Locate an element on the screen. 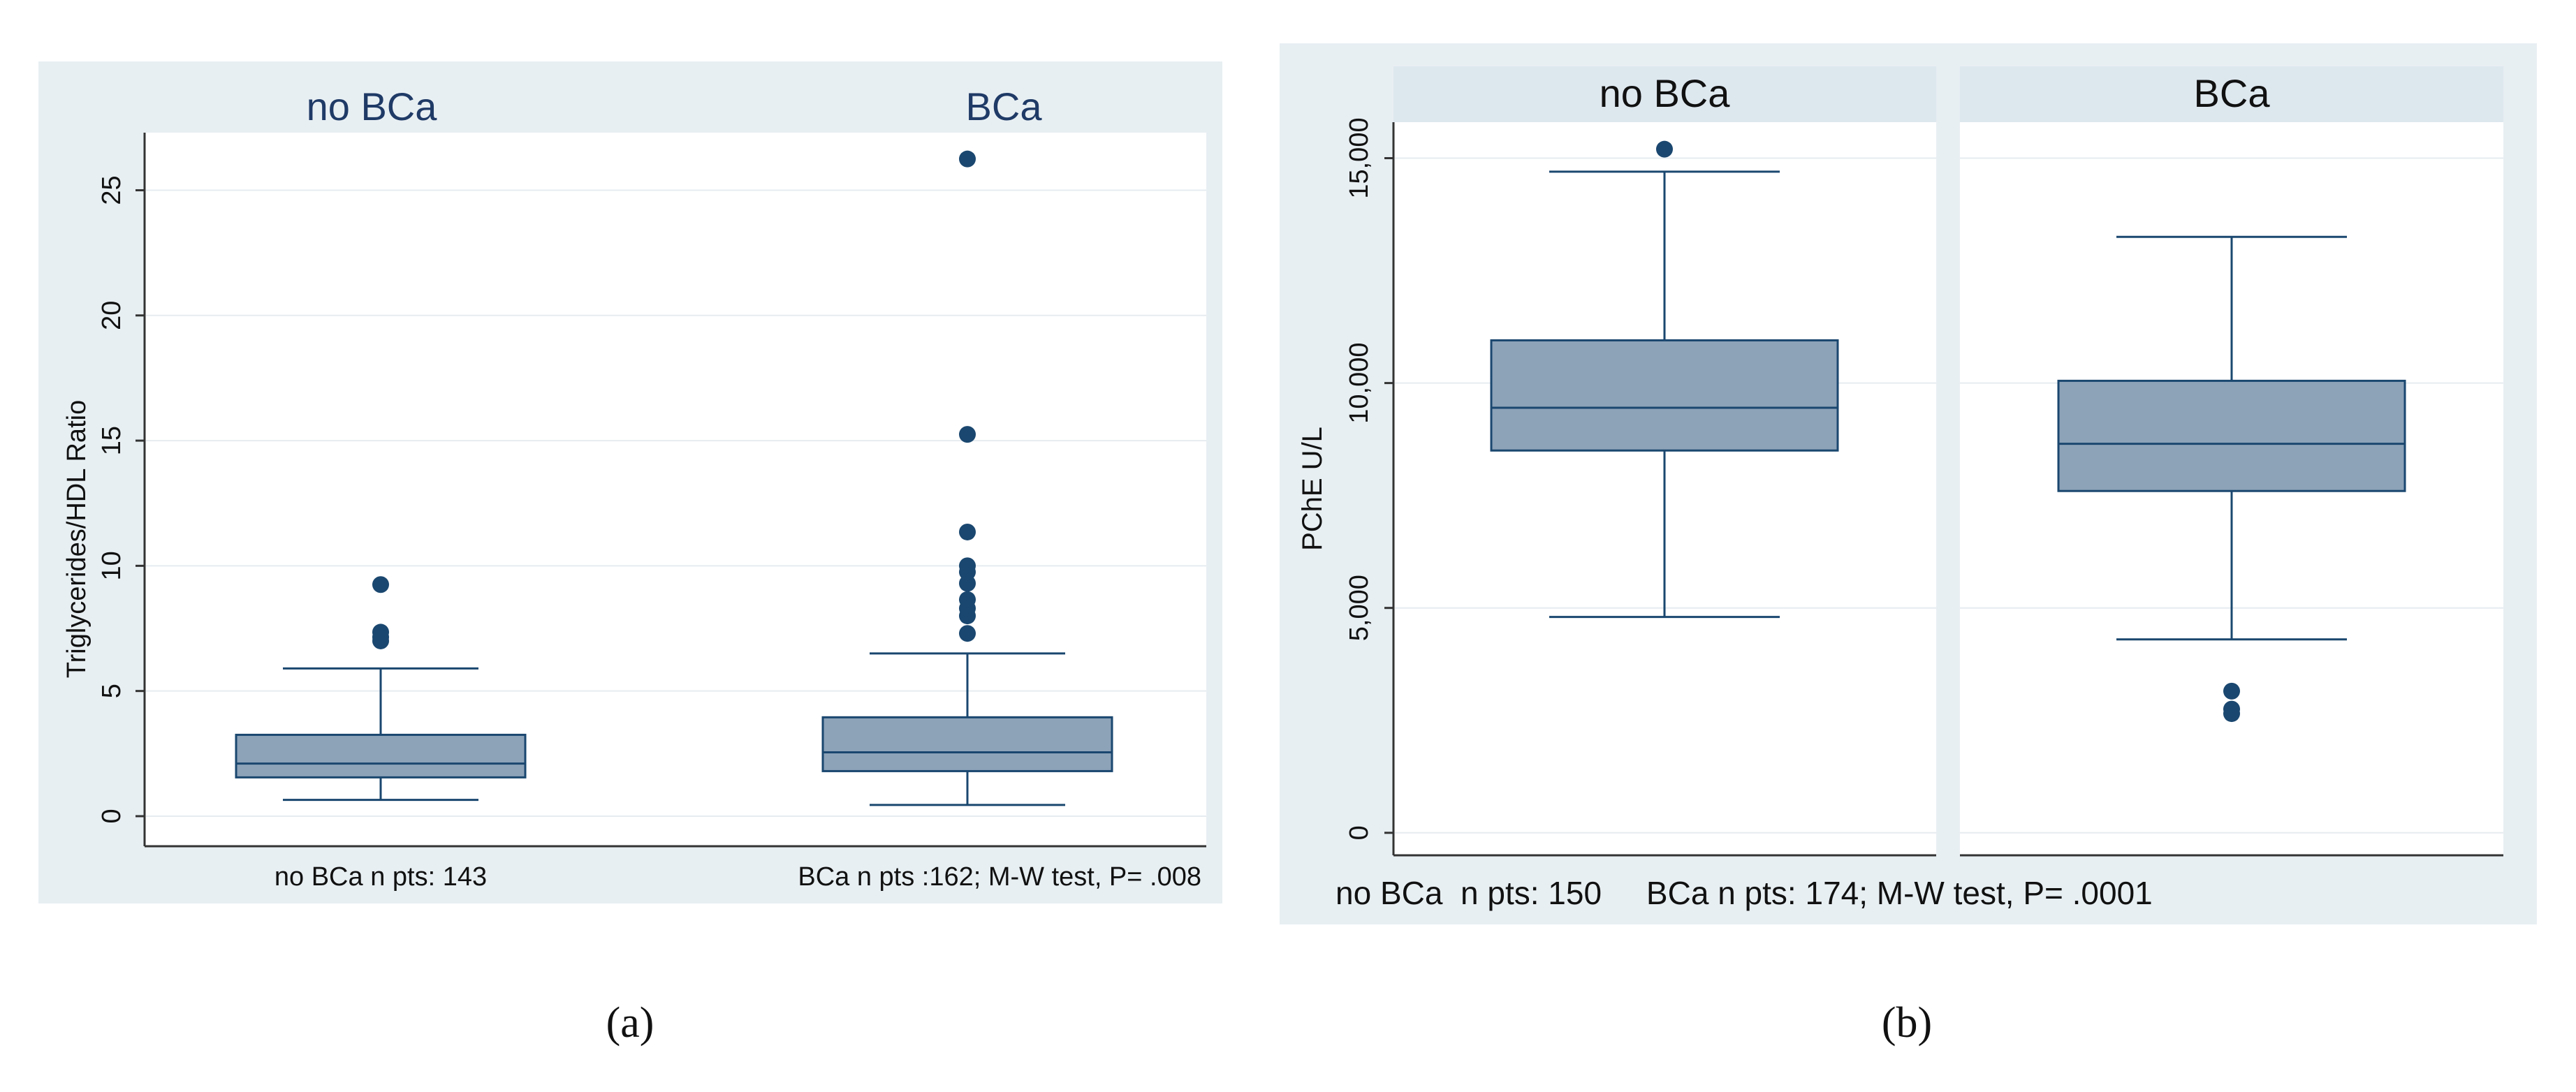 The image size is (2576, 1092). panel-a-tick-label: 0 is located at coordinates (112, 816).